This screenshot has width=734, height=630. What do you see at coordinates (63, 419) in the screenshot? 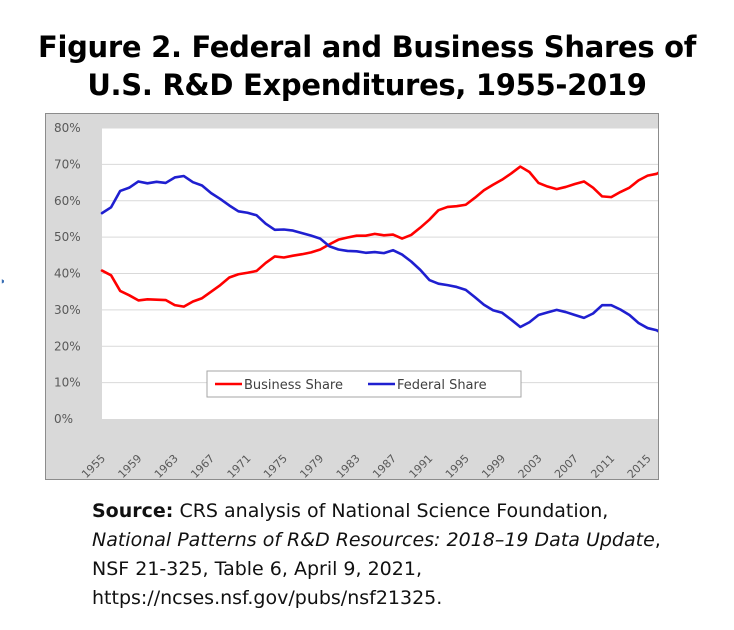
I see `y-tick-label: 0%` at bounding box center [63, 419].